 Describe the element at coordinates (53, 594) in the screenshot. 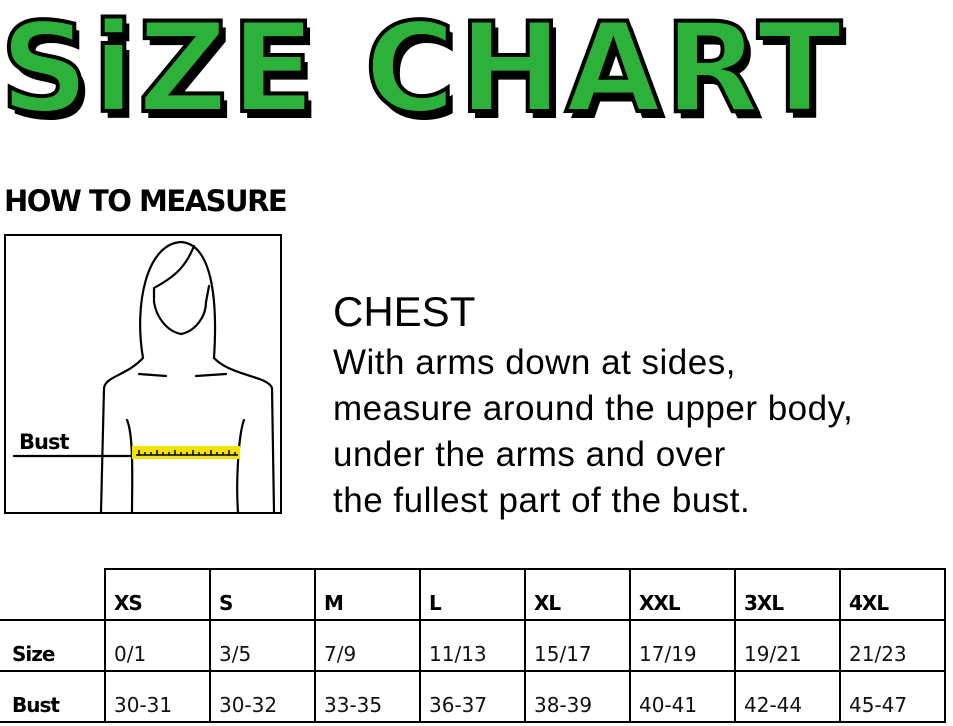

I see `blank-cell` at that location.